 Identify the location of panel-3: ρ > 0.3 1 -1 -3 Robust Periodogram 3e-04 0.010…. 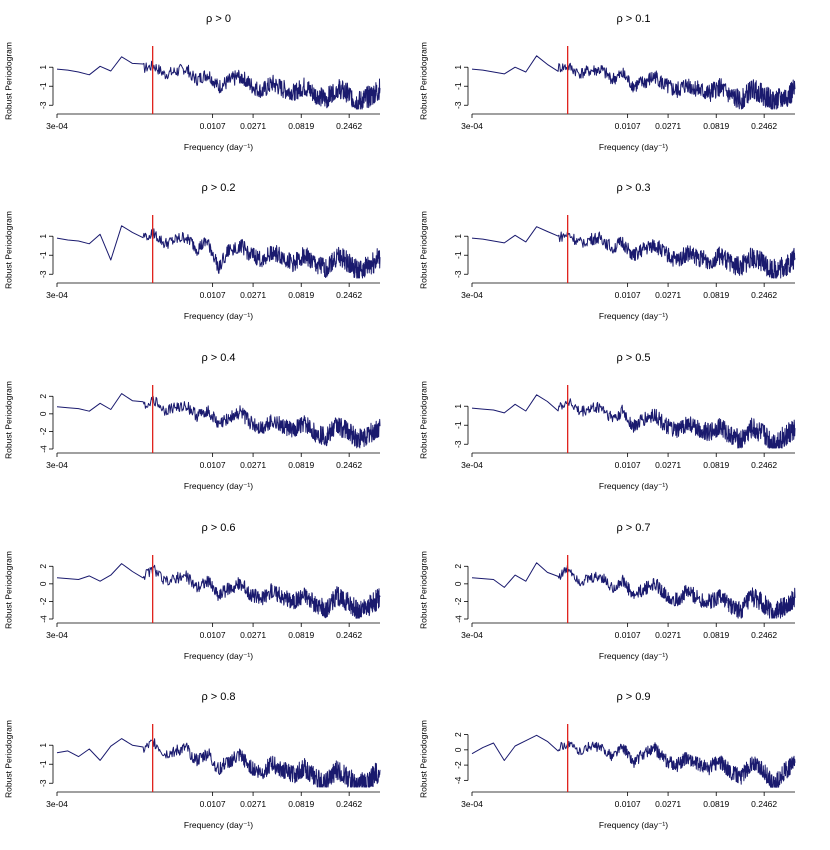
(607, 251).